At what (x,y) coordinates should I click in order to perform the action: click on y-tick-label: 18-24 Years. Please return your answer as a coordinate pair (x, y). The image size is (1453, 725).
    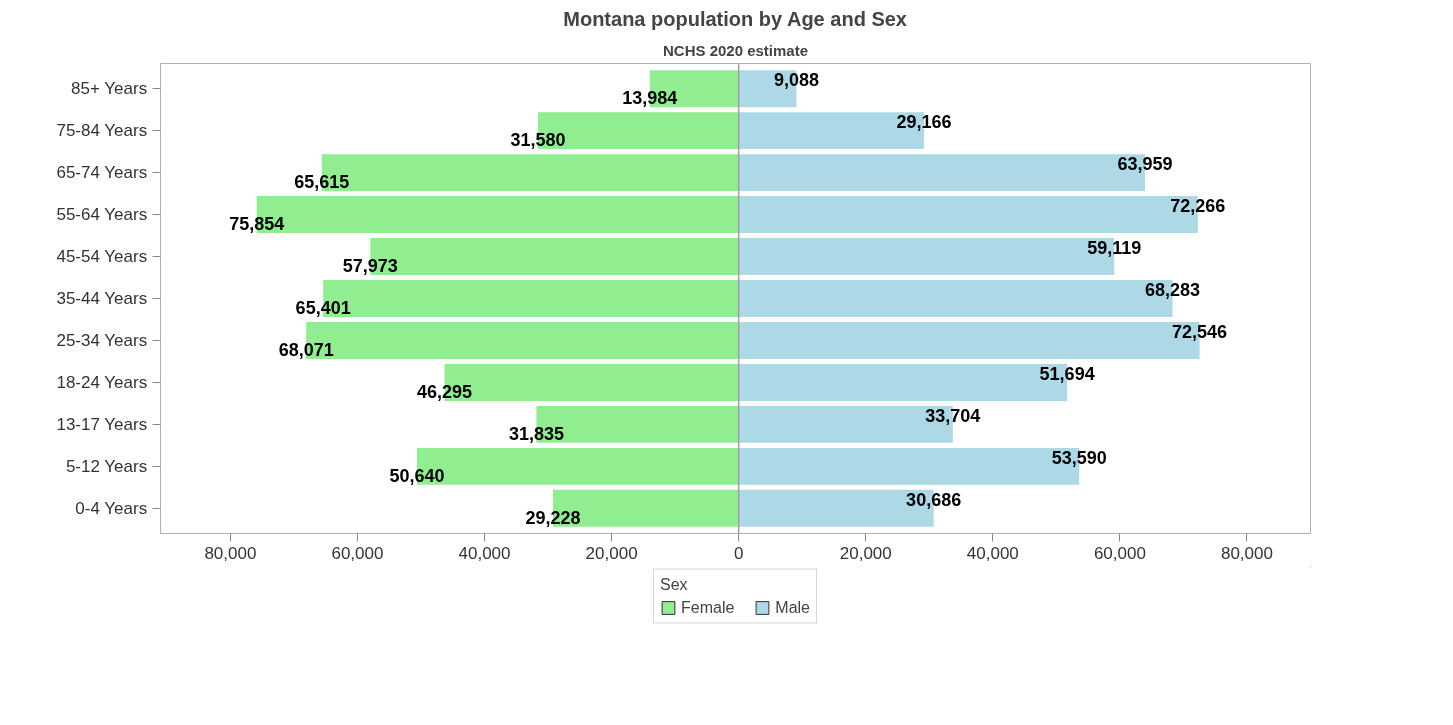
    Looking at the image, I should click on (102, 382).